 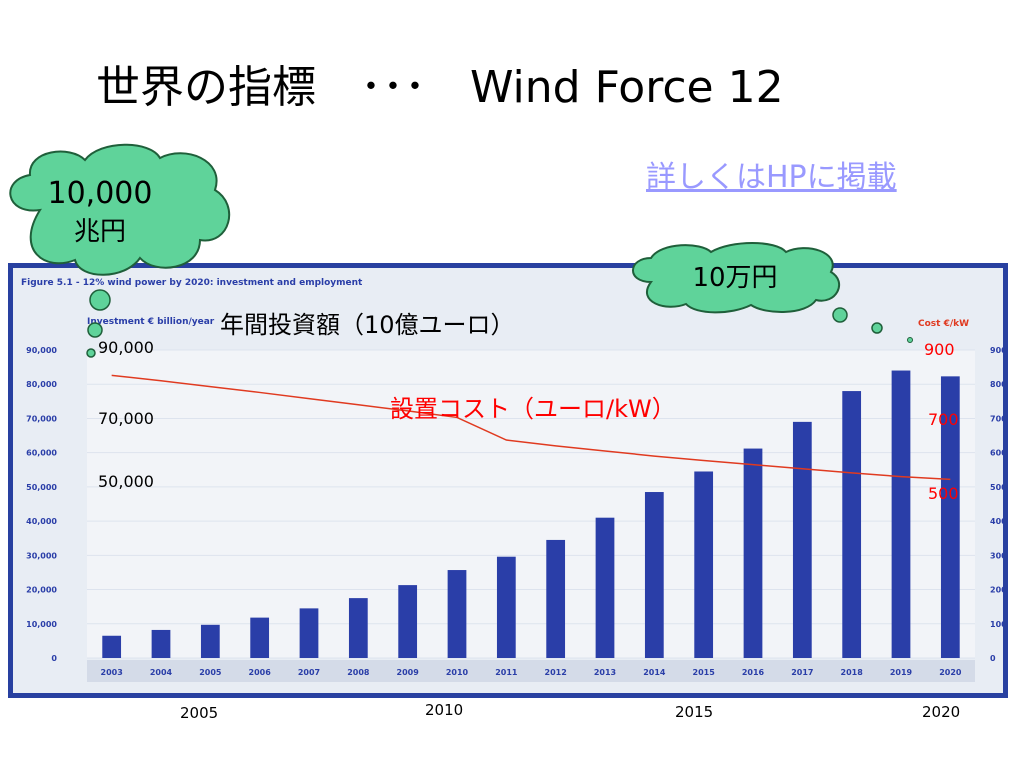 What do you see at coordinates (260, 672) in the screenshot?
I see `x-tick-label: 2006` at bounding box center [260, 672].